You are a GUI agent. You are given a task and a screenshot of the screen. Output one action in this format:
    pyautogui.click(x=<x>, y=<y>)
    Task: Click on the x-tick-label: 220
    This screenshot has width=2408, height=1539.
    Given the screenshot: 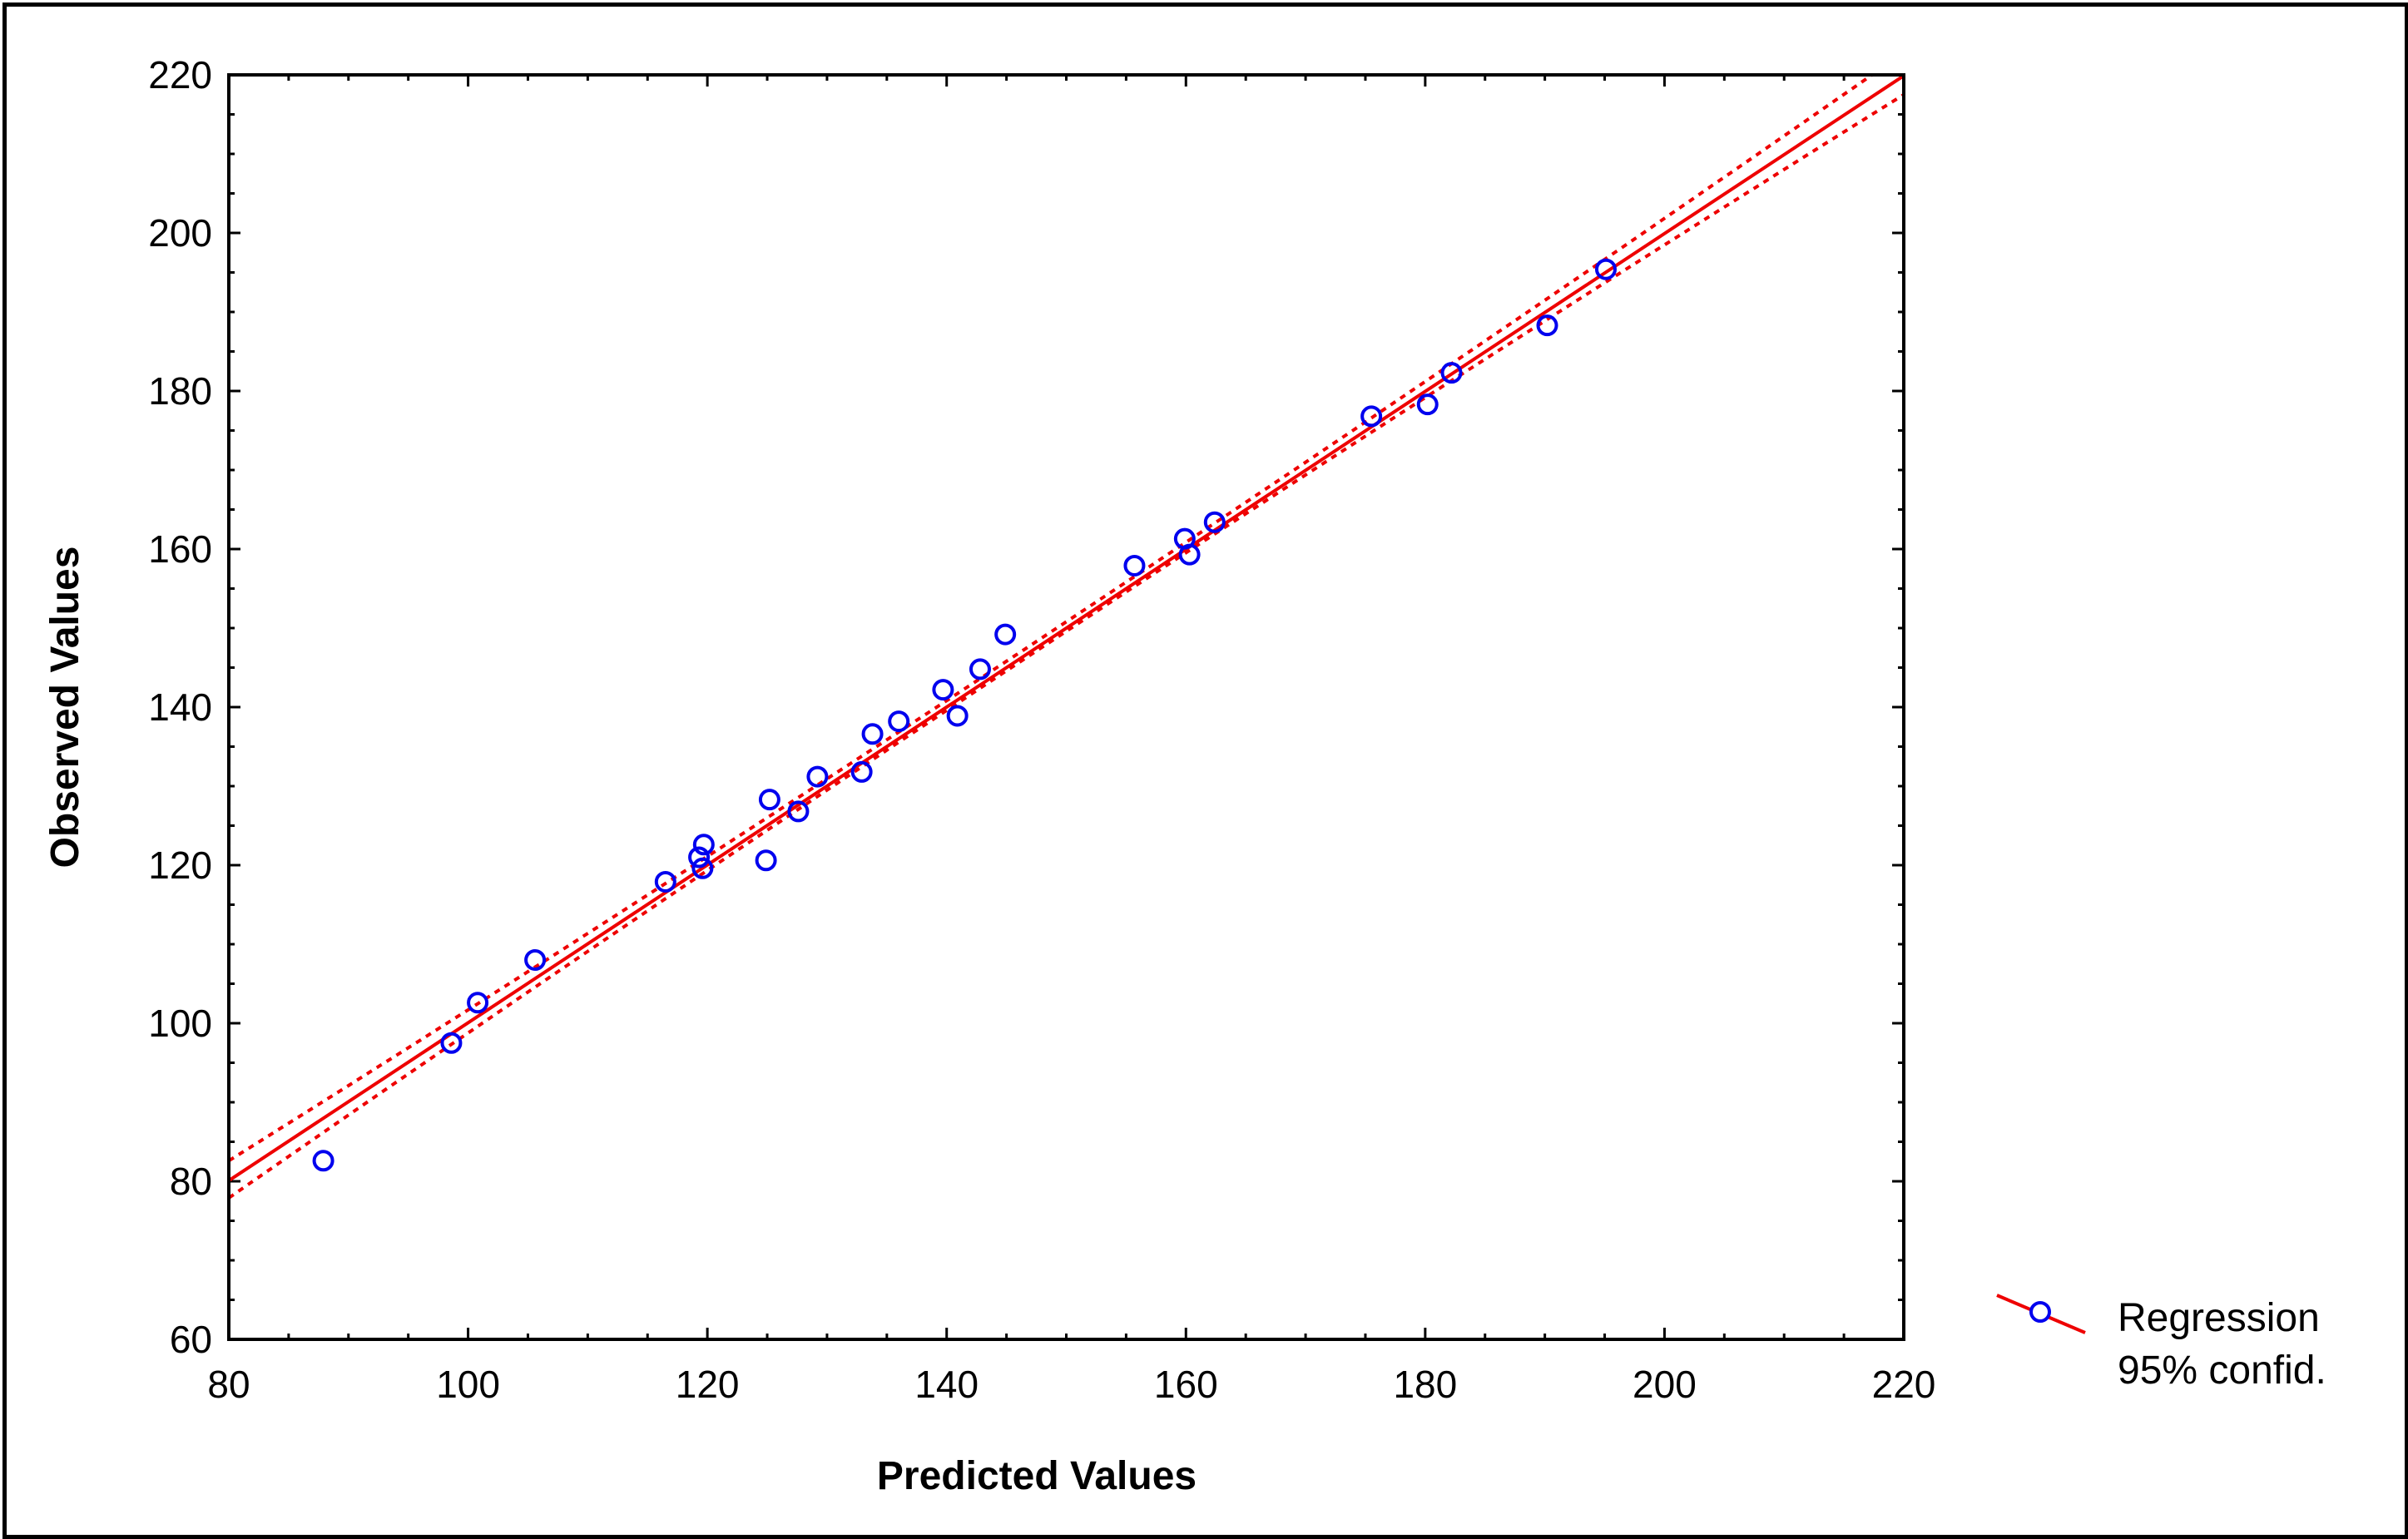 What is the action you would take?
    pyautogui.click(x=1904, y=1385)
    